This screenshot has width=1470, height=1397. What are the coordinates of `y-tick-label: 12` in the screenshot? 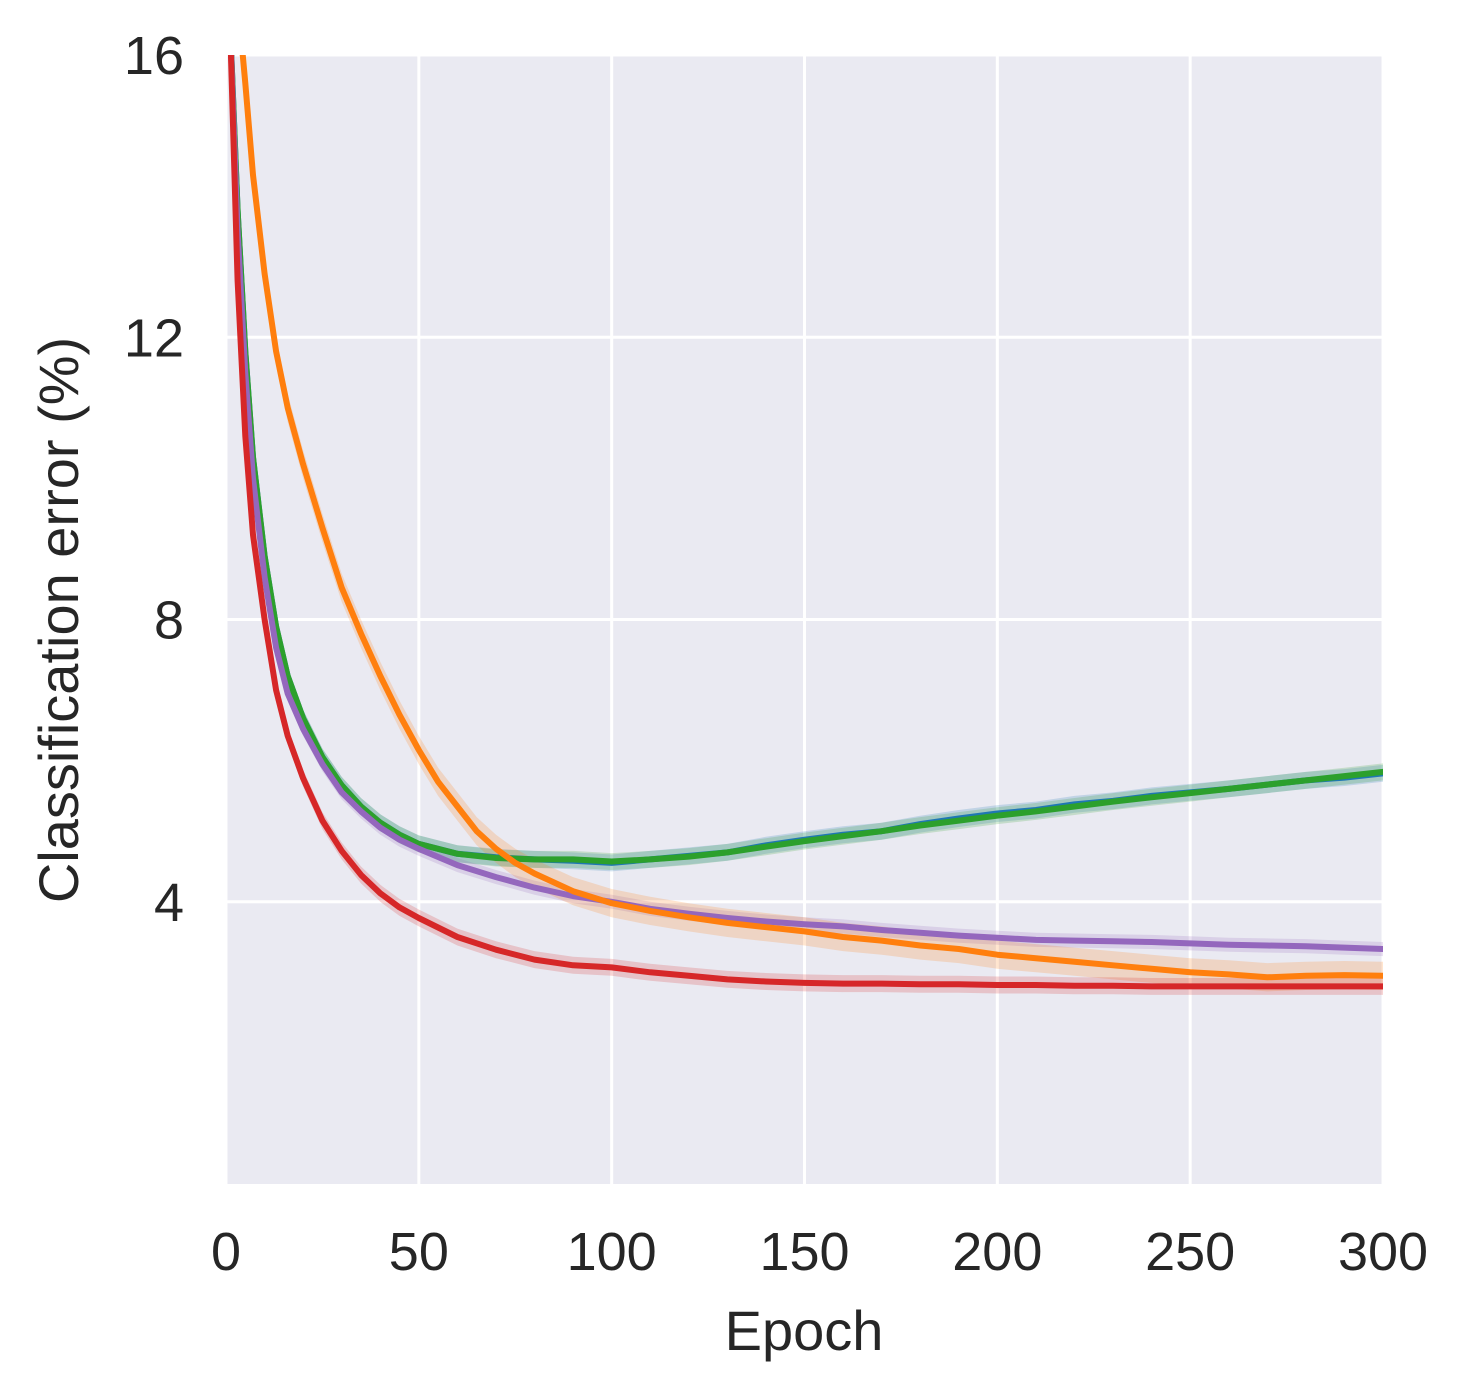 It's located at (154, 338).